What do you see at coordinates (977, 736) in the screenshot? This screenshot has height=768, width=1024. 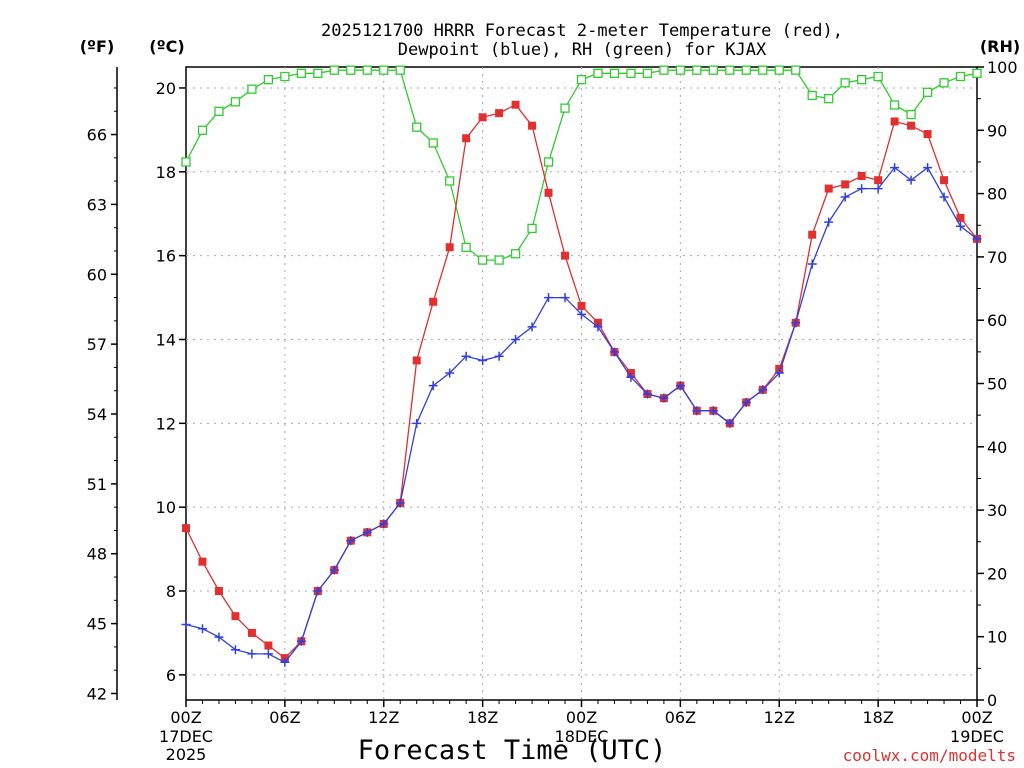 I see `date-label: 19DEC` at bounding box center [977, 736].